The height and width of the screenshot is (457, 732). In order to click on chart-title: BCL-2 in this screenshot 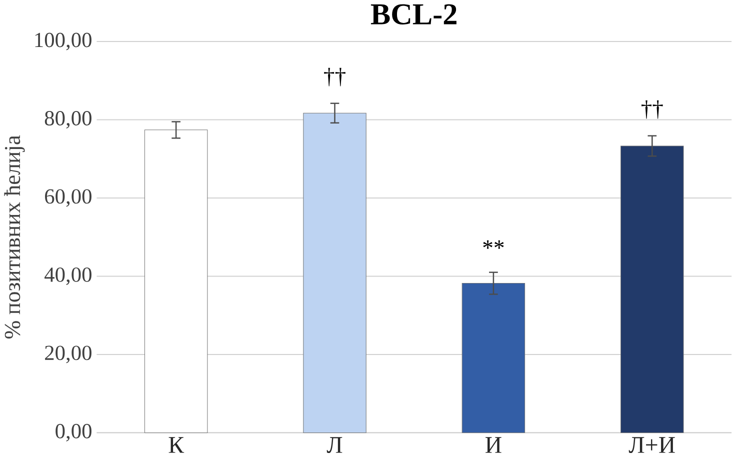, I will do `click(413, 14)`.